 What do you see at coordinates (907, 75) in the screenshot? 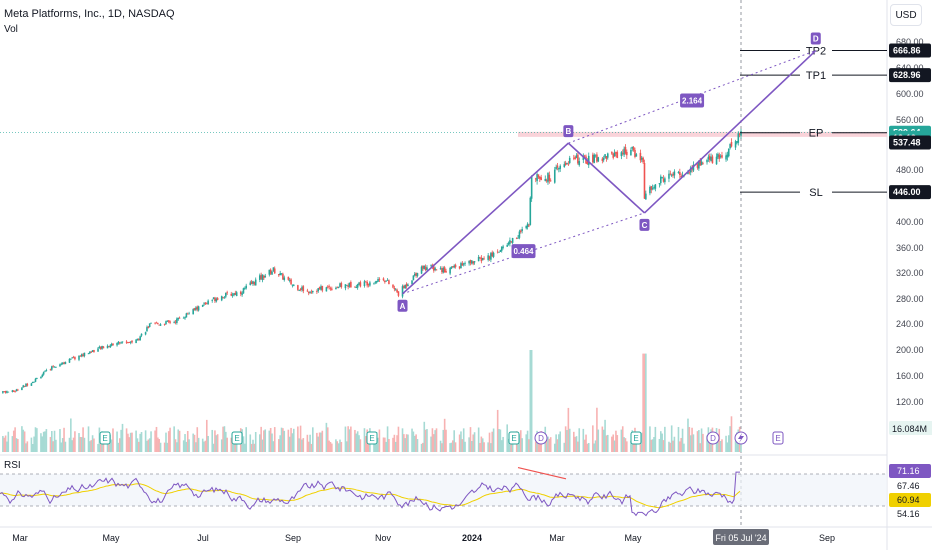
I see `price-badge-label: 628.96` at bounding box center [907, 75].